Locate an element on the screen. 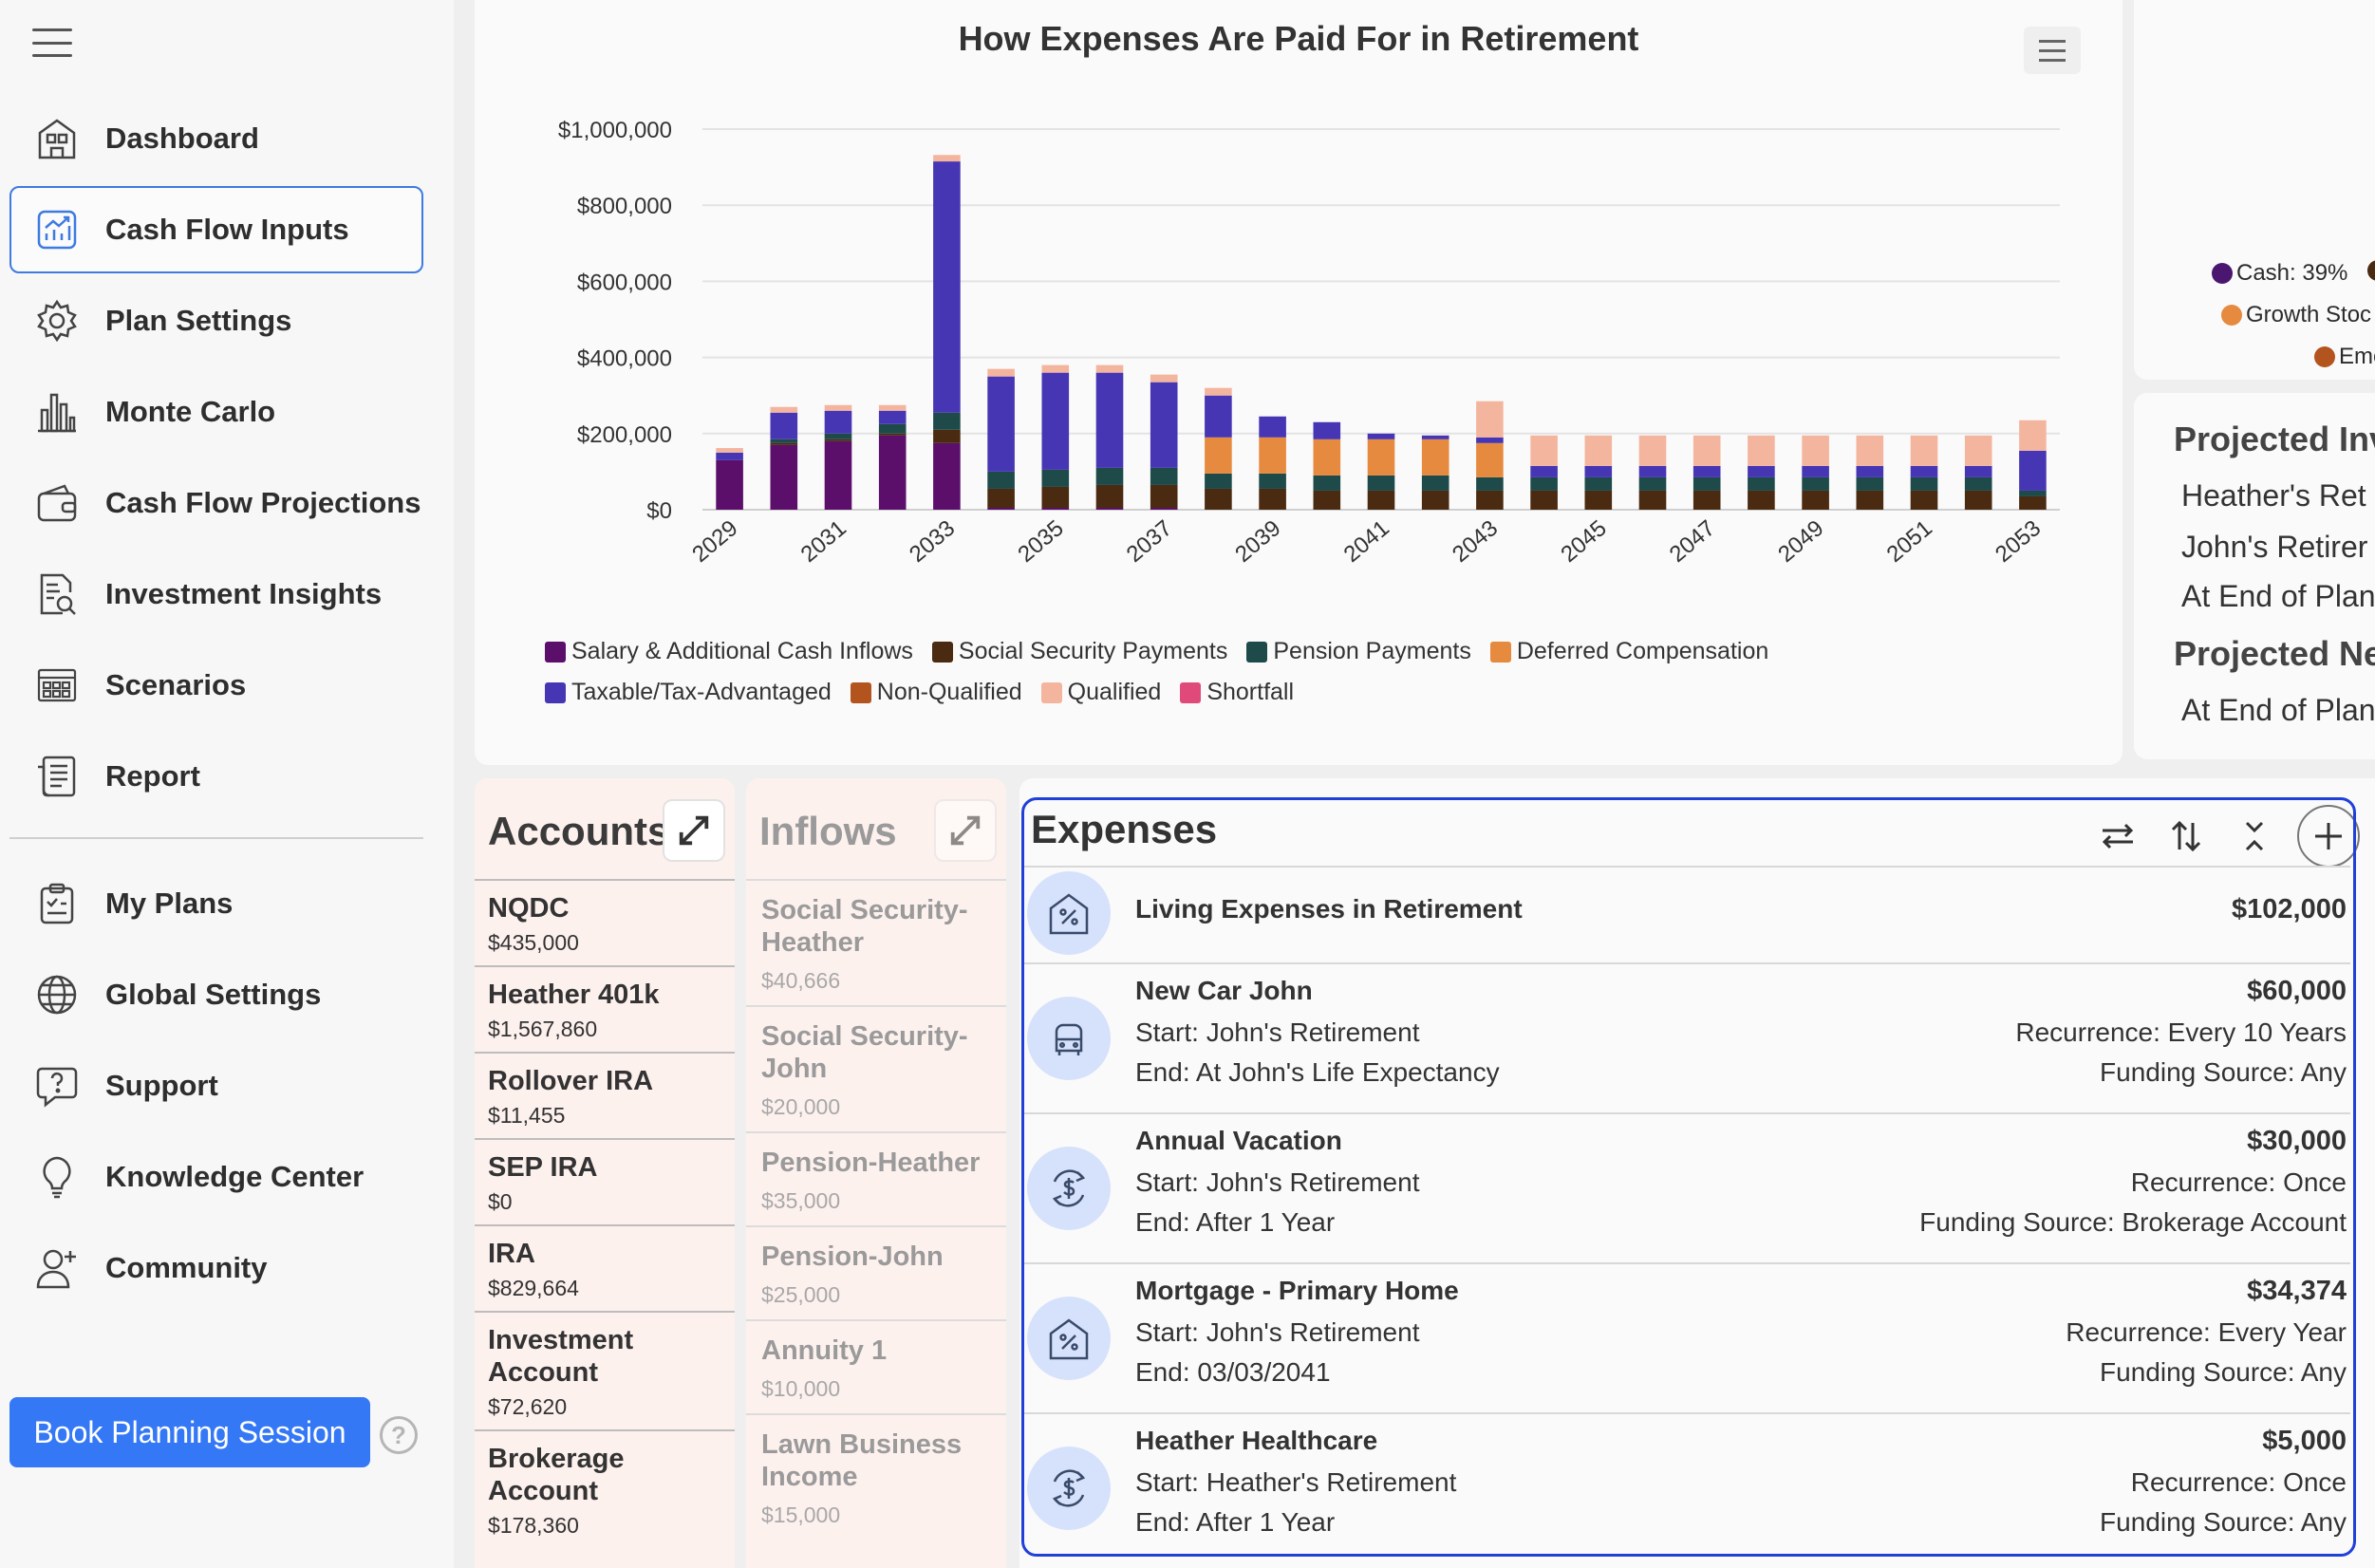 This screenshot has width=2375, height=1568. sidebar-item-label: Community is located at coordinates (186, 1267).